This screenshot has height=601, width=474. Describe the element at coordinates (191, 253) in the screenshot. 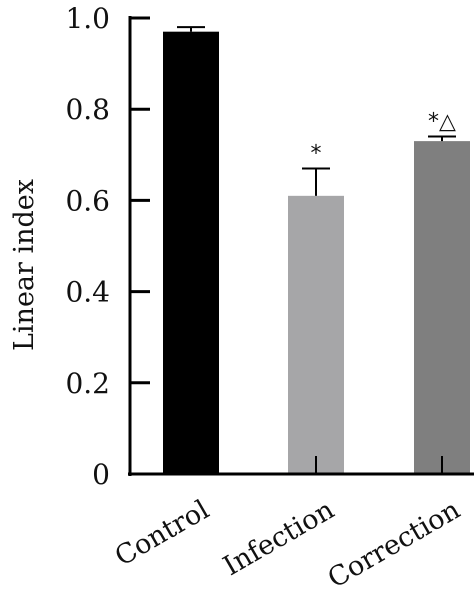

I see `bar-control` at that location.